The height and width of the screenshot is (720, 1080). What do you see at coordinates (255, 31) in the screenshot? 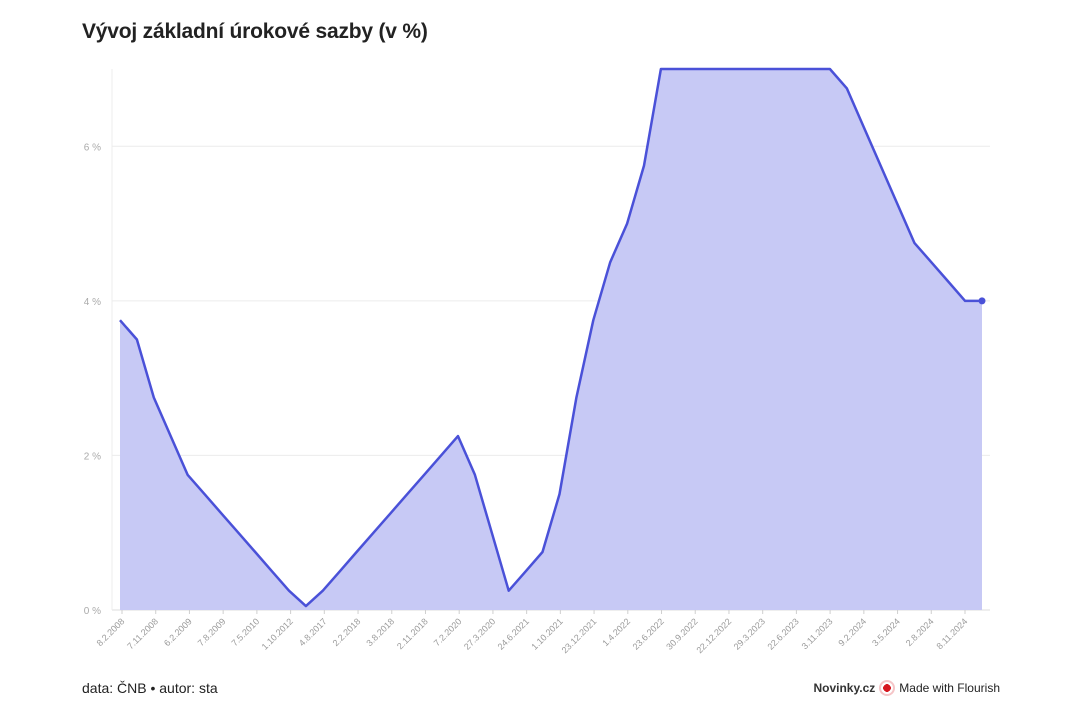
I see `chart-title: Vývoj základní úrokové sazby (v %)` at bounding box center [255, 31].